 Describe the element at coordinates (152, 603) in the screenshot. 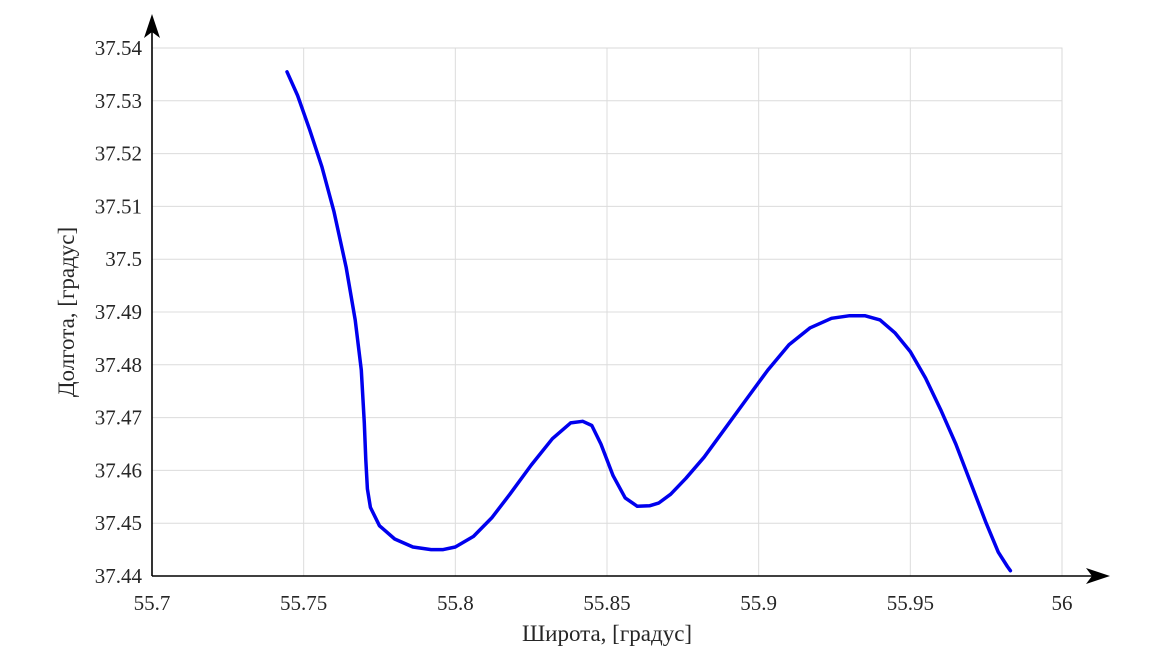

I see `x-tick-label: 55.7` at that location.